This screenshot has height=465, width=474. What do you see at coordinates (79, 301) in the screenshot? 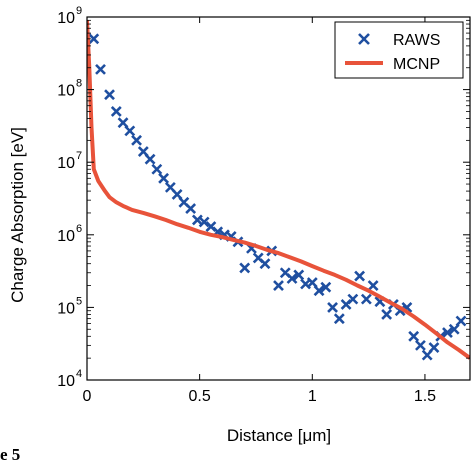
I see `y-tick-exponent-1: 5` at bounding box center [79, 301].